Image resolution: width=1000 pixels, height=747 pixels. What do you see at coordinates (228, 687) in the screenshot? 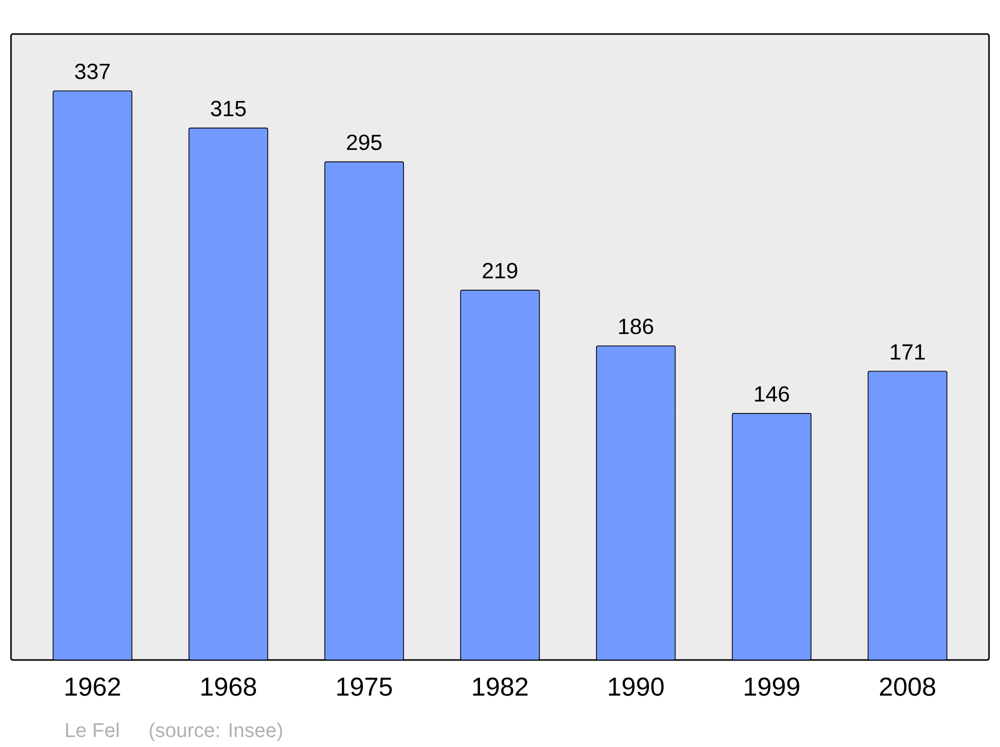
I see `x-tick-label: 1968` at bounding box center [228, 687].